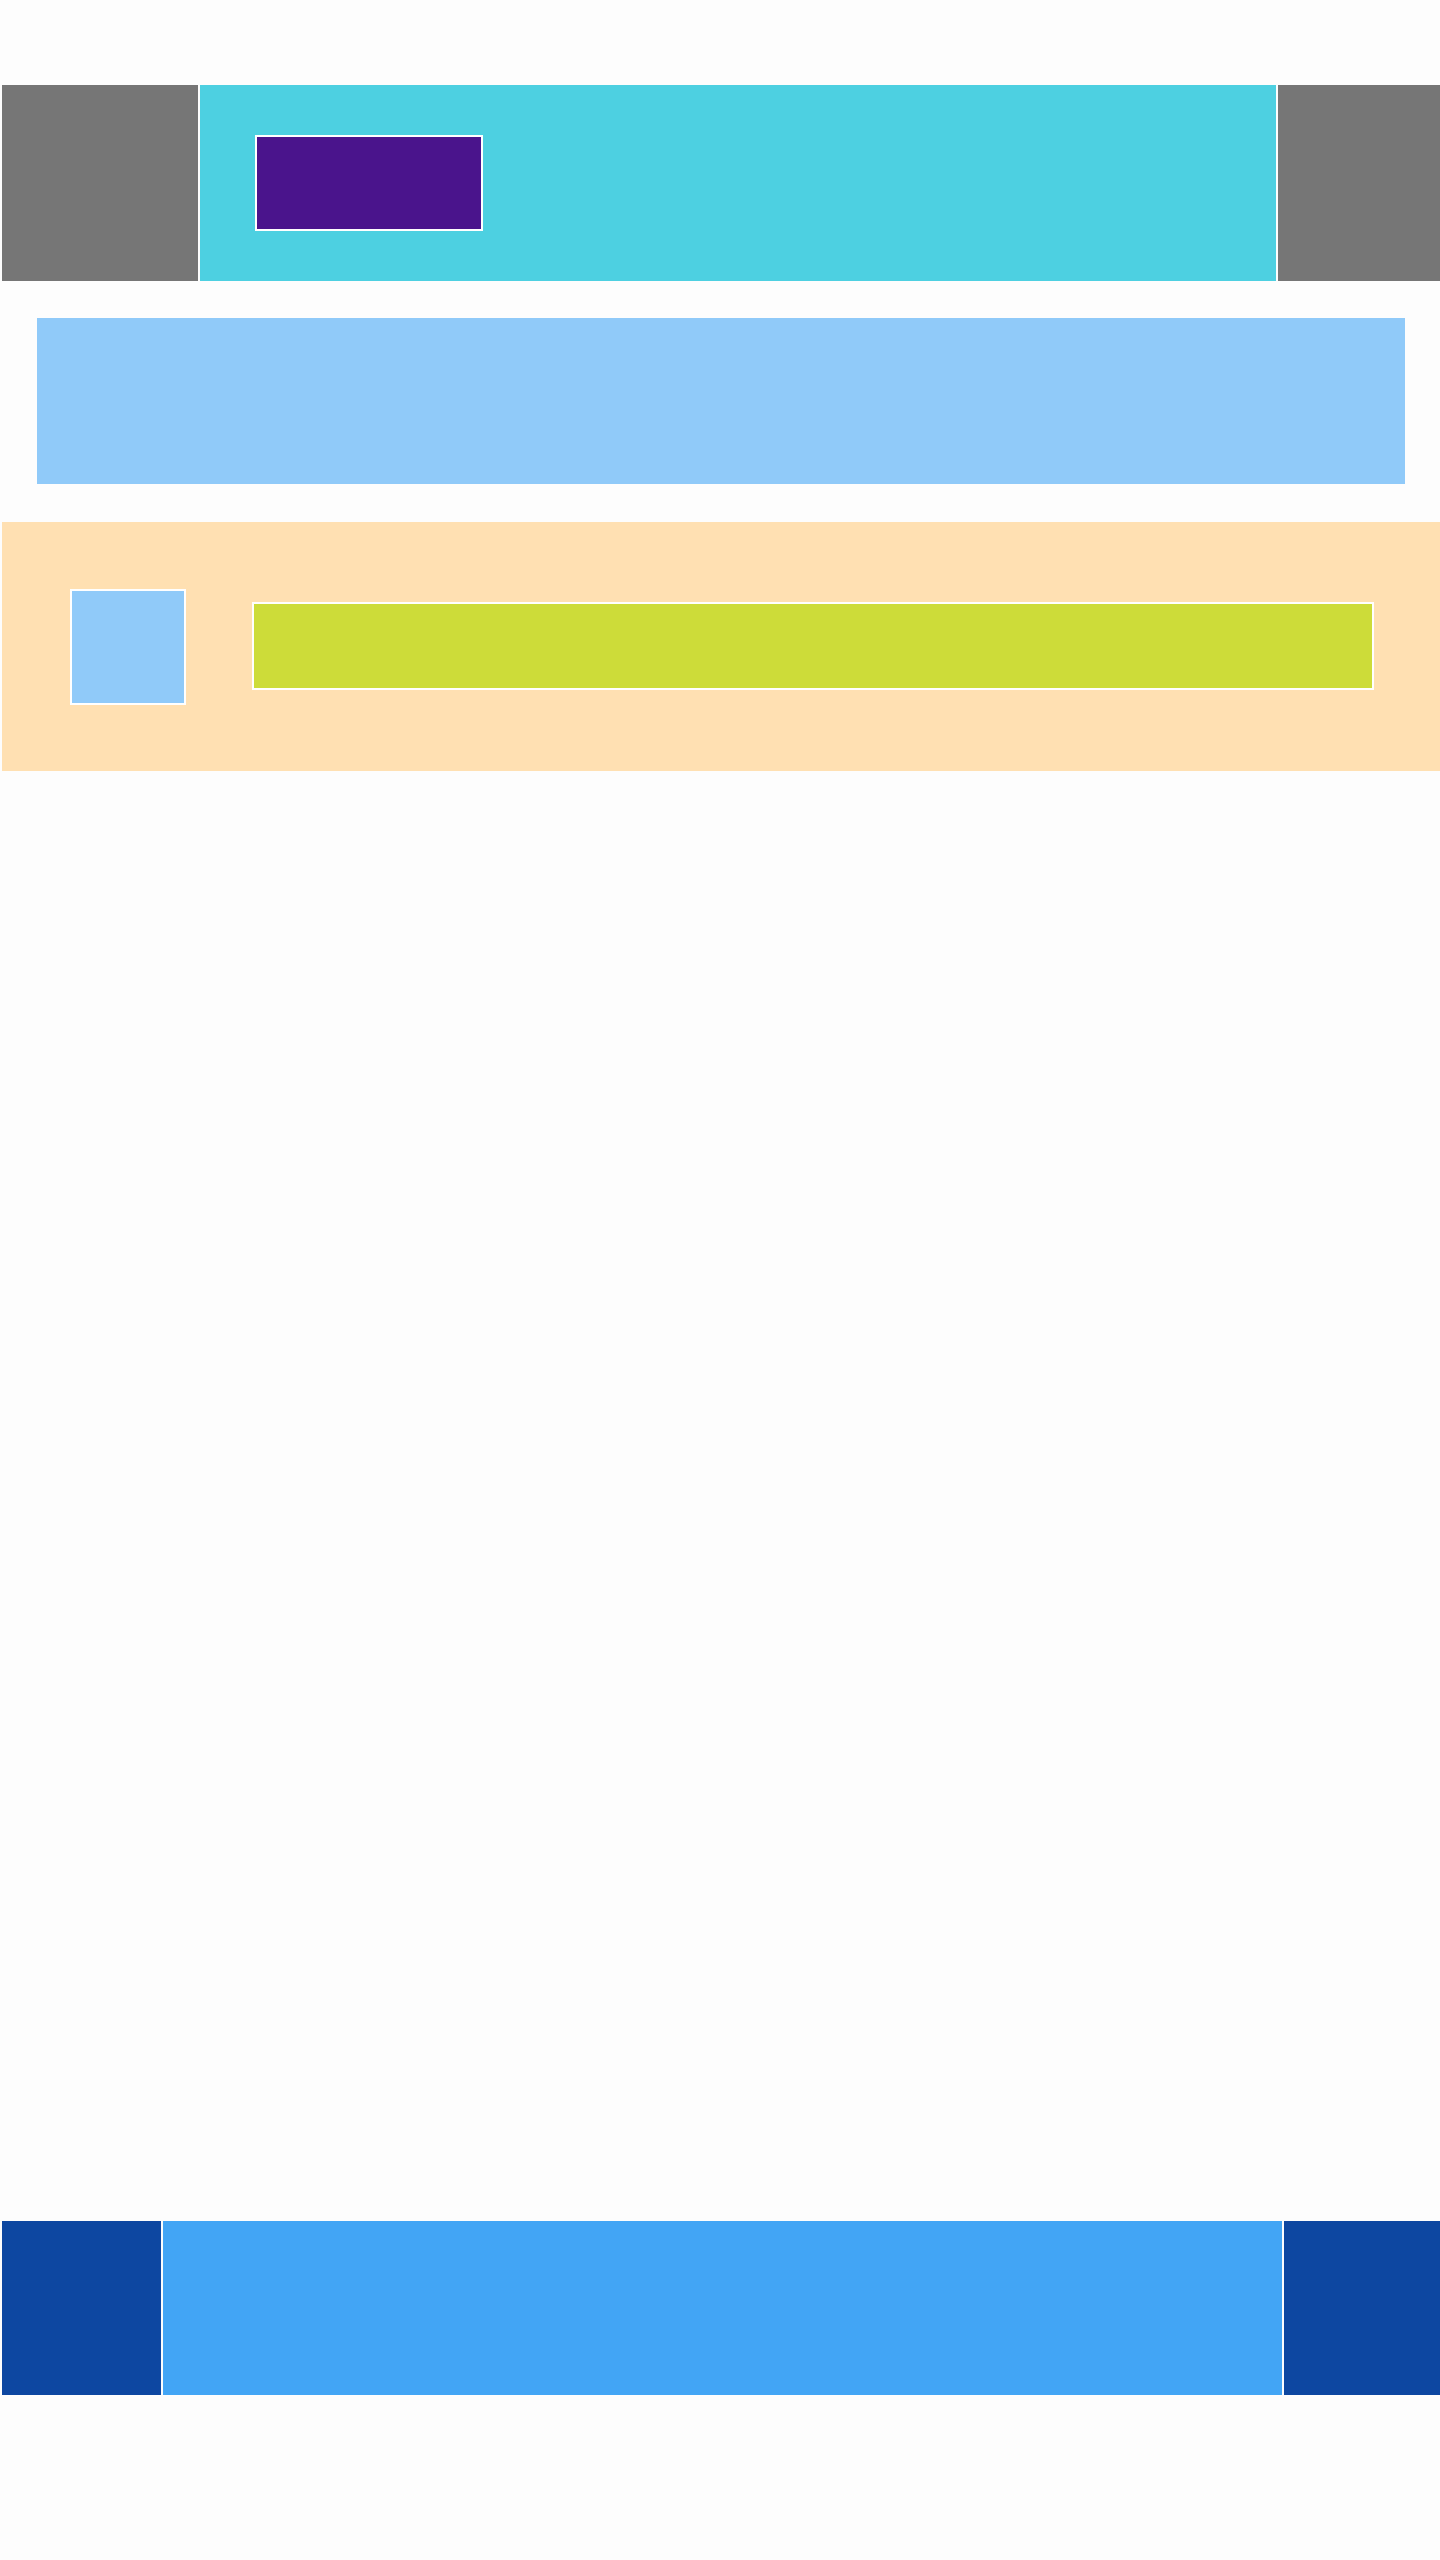 The width and height of the screenshot is (1440, 2560). I want to click on bottom-nav-item-center, so click(722, 2308).